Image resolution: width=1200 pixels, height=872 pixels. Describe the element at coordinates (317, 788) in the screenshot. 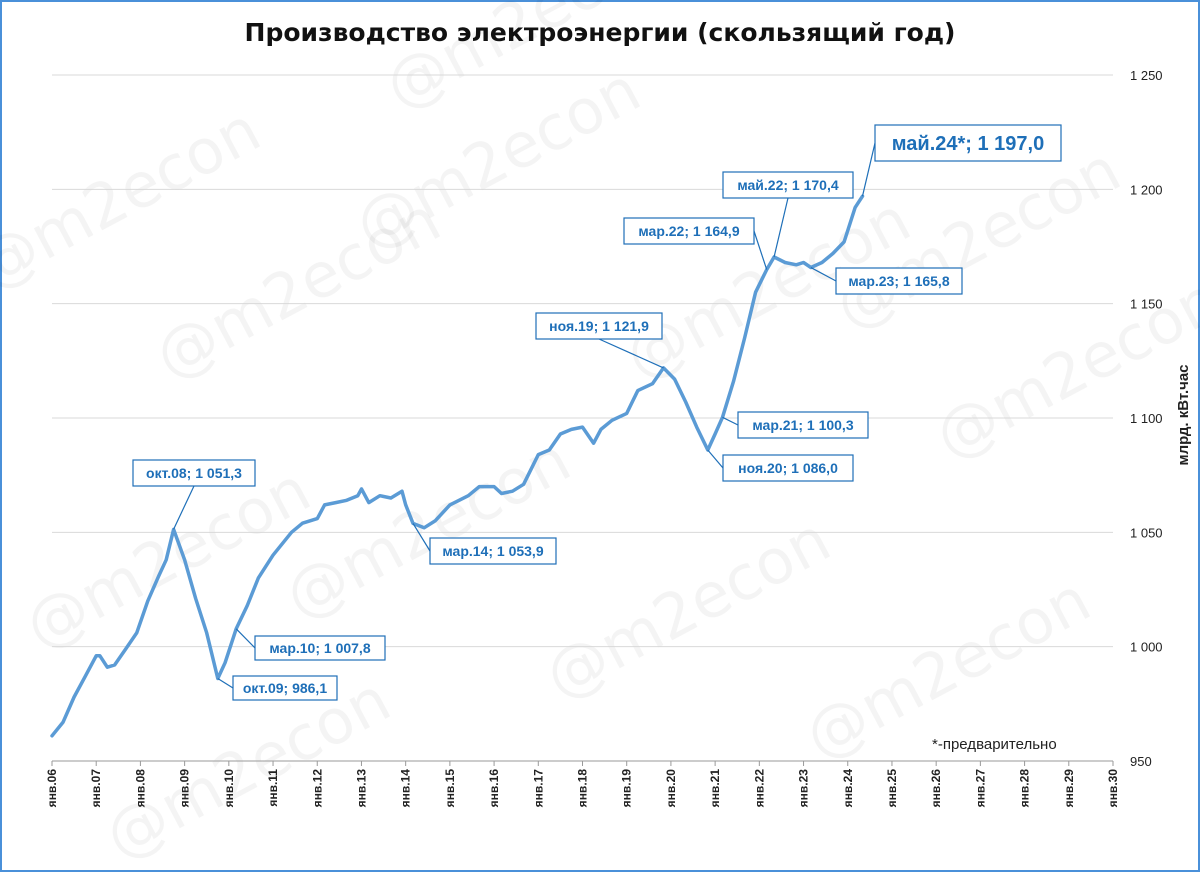

I see `x-tick-label: янв.12` at that location.